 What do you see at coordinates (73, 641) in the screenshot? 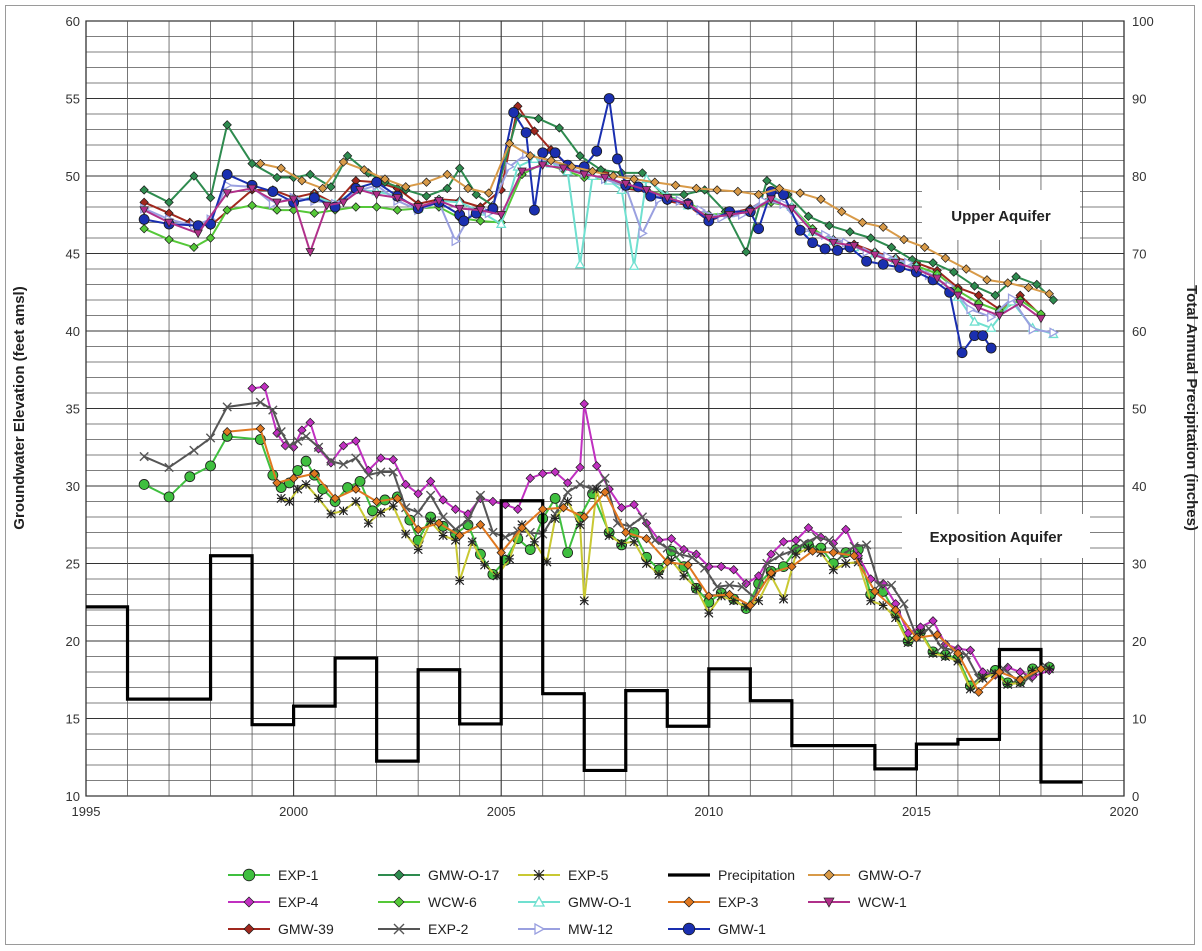
I see `y-tick-label: 20` at bounding box center [73, 641].